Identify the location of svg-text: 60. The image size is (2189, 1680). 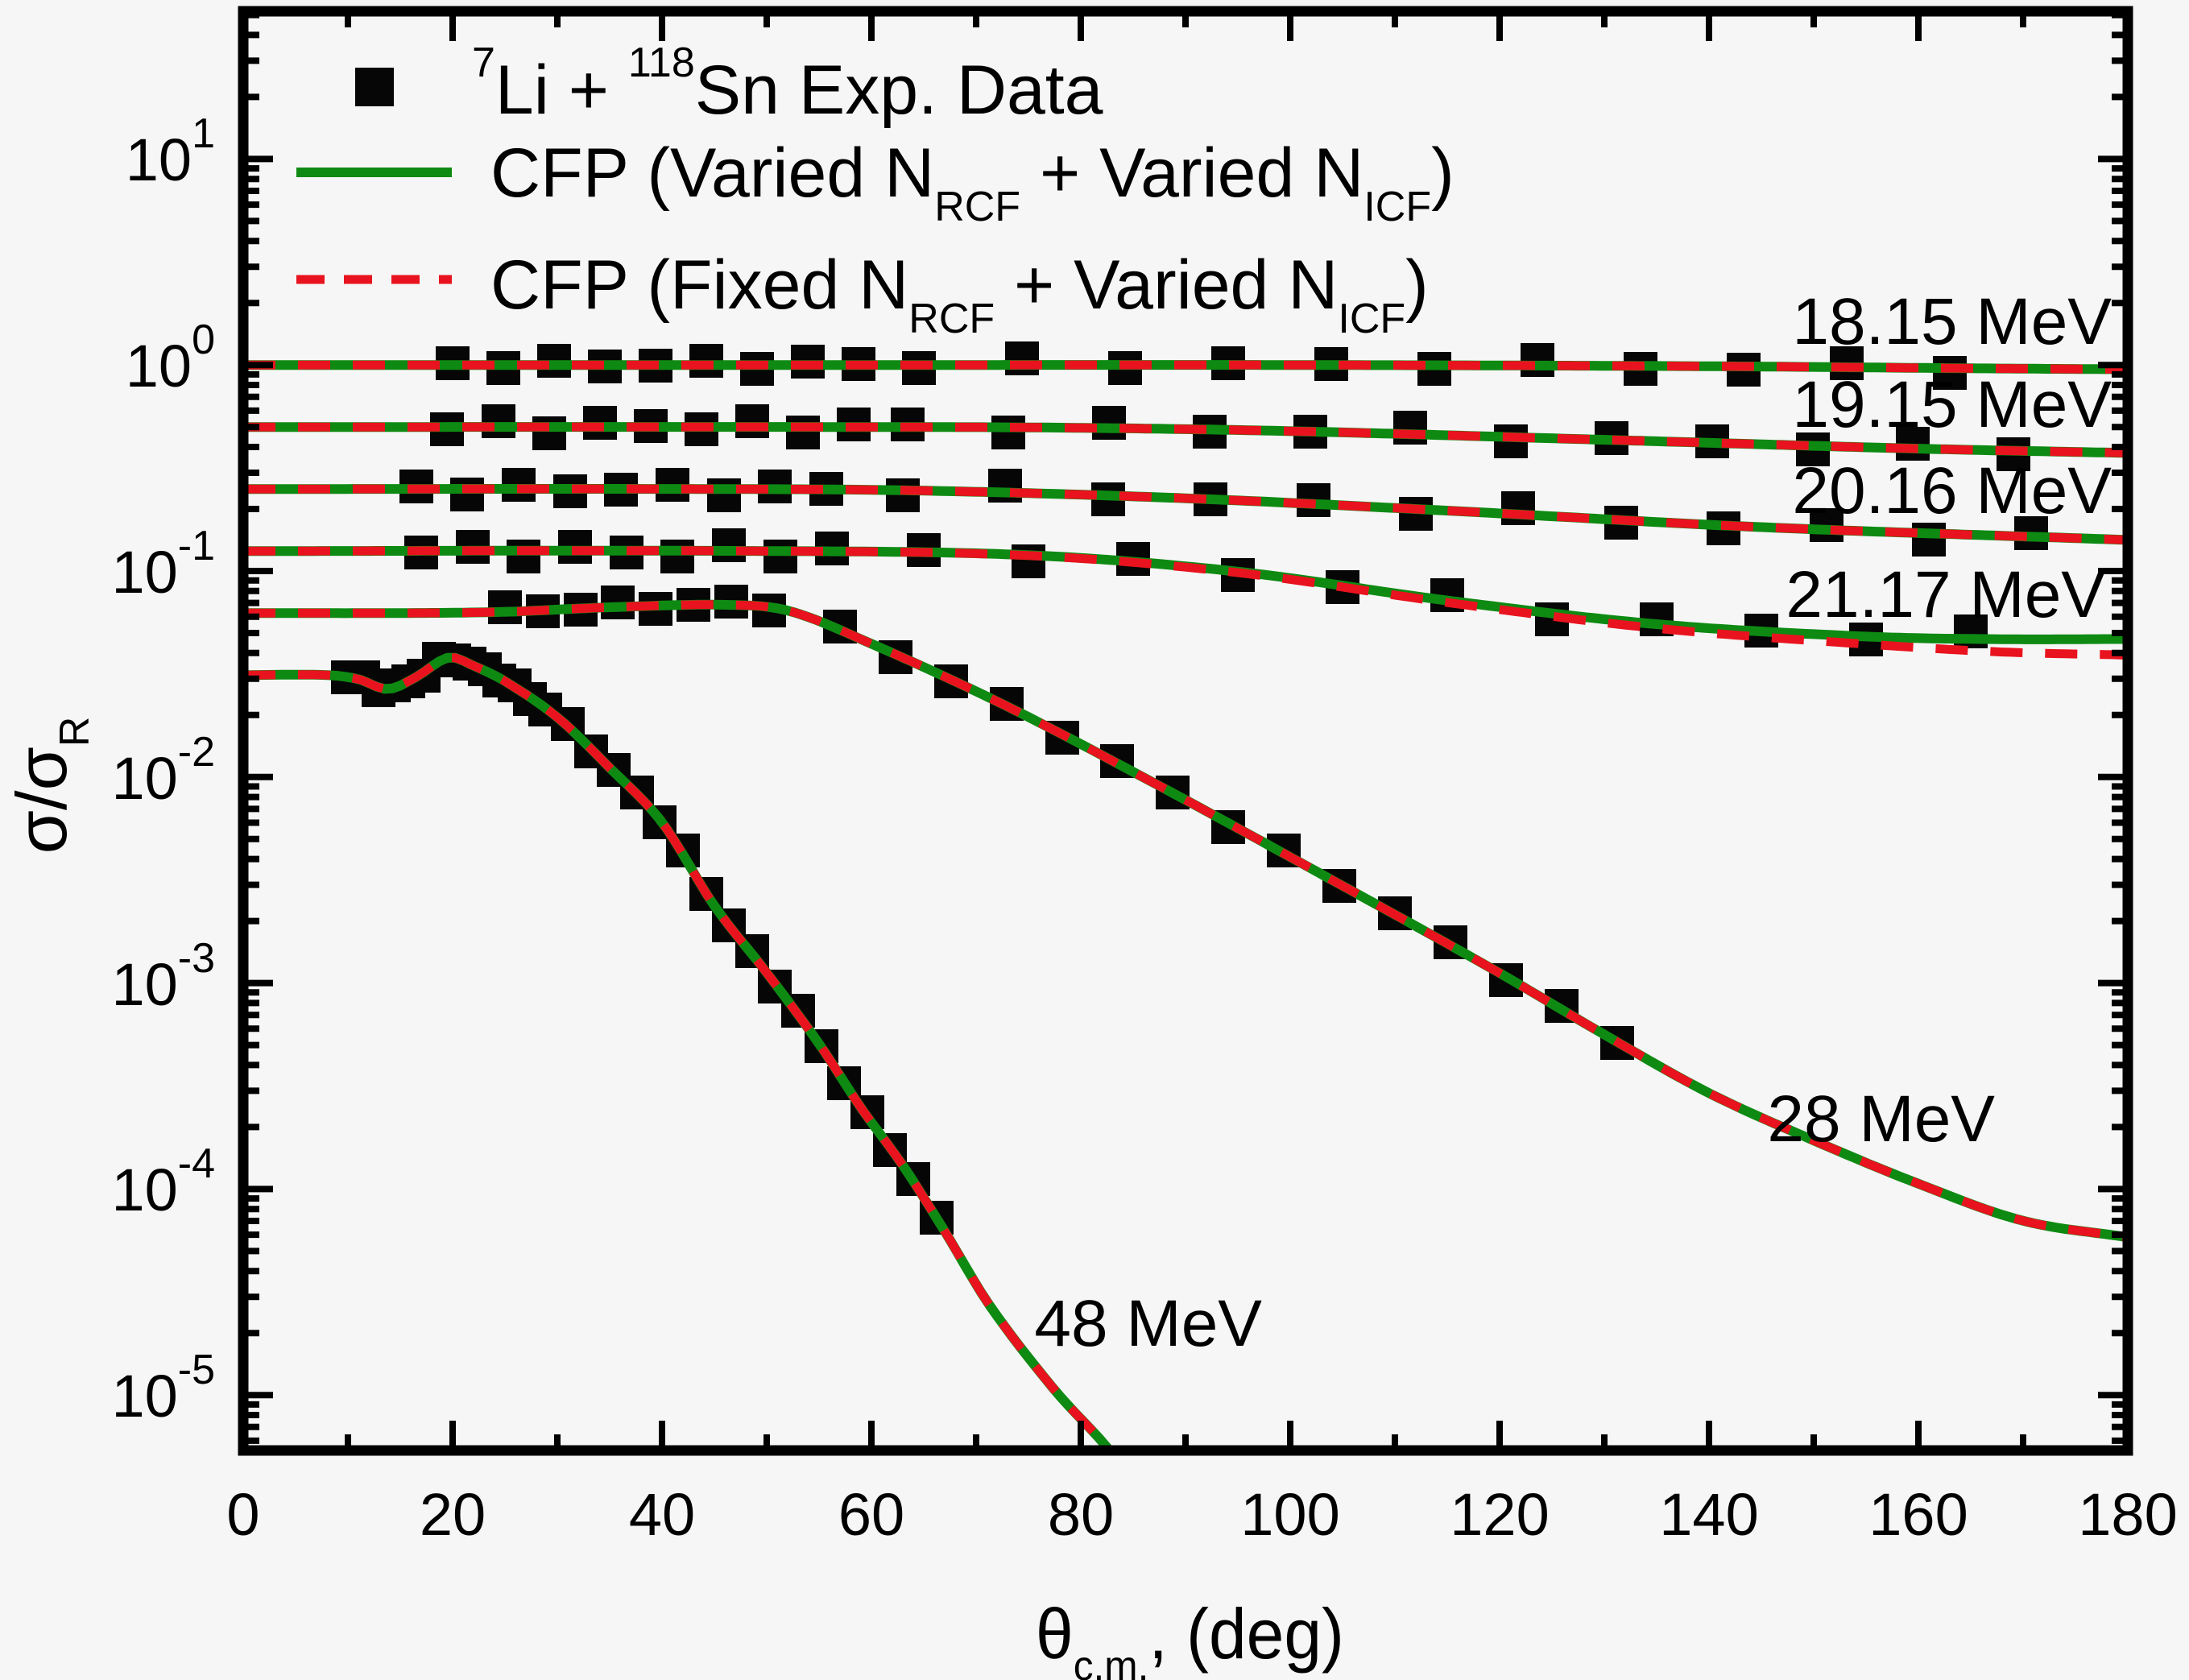
(871, 1514).